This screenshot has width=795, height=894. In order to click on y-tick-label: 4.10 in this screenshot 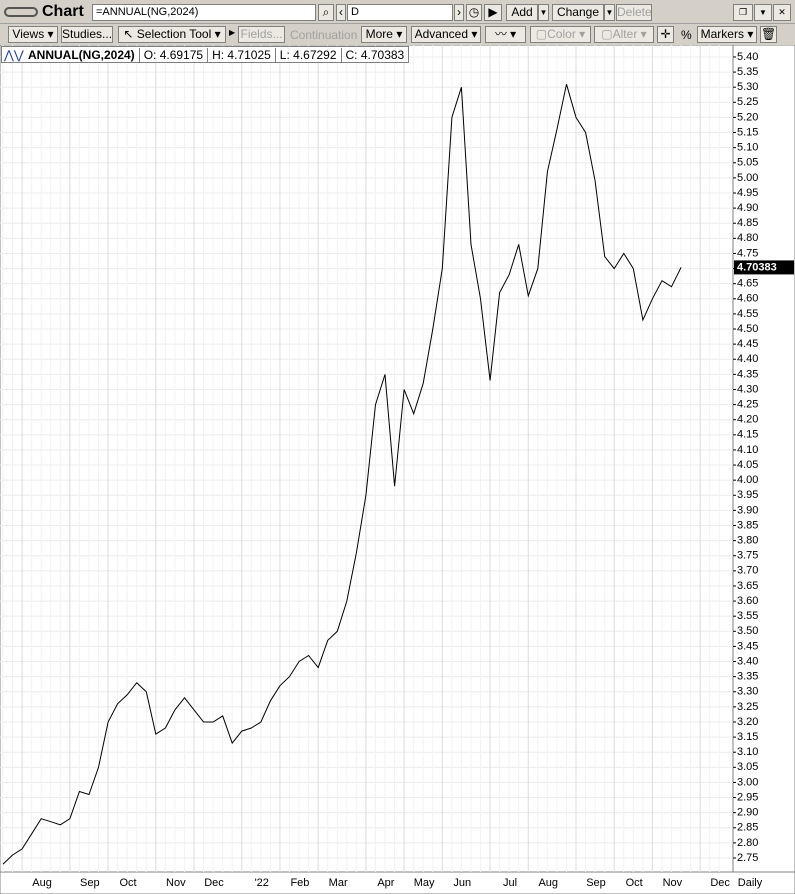, I will do `click(747, 450)`.